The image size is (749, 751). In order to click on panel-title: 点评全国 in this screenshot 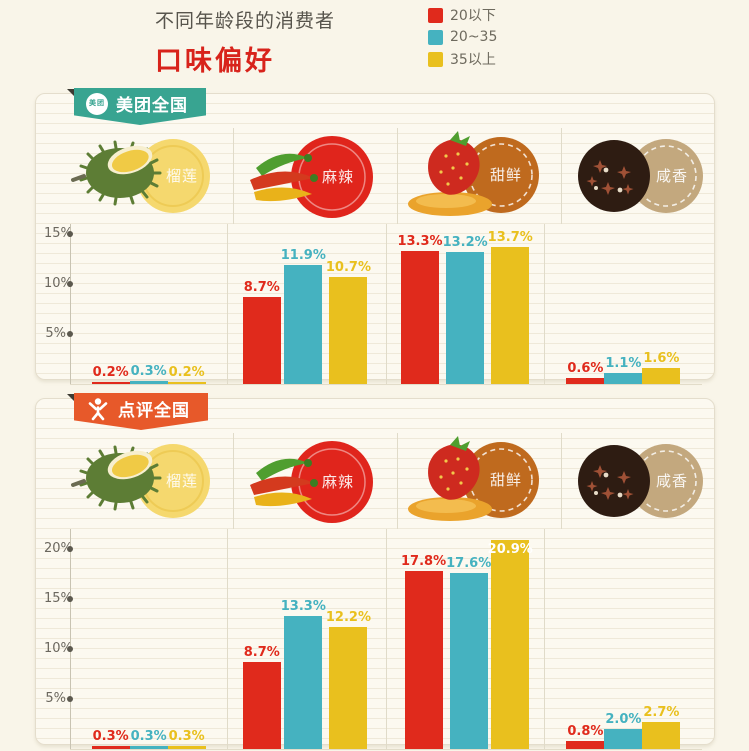, I will do `click(154, 411)`.